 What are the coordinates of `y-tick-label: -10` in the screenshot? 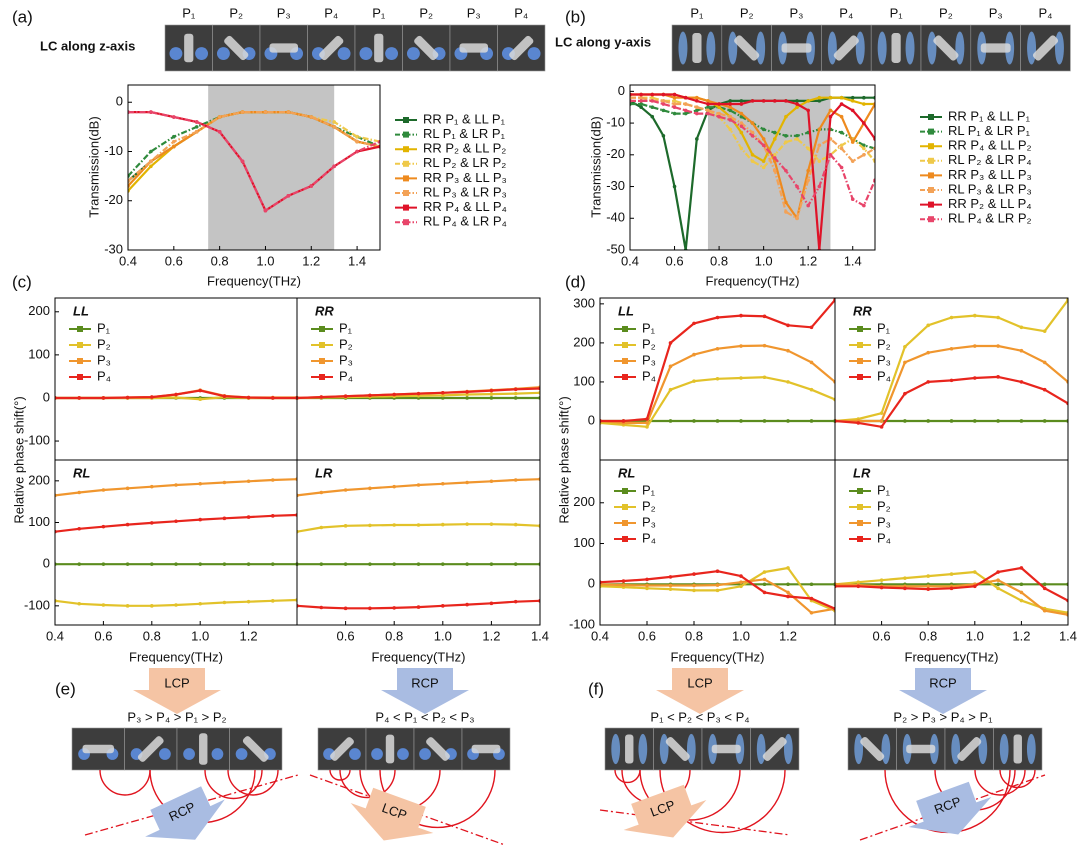 It's located at (615, 122).